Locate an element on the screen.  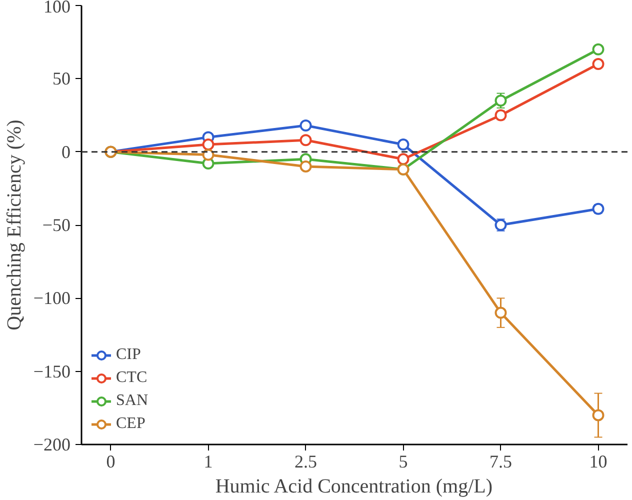
y-tick-label: −100 is located at coordinates (52, 298).